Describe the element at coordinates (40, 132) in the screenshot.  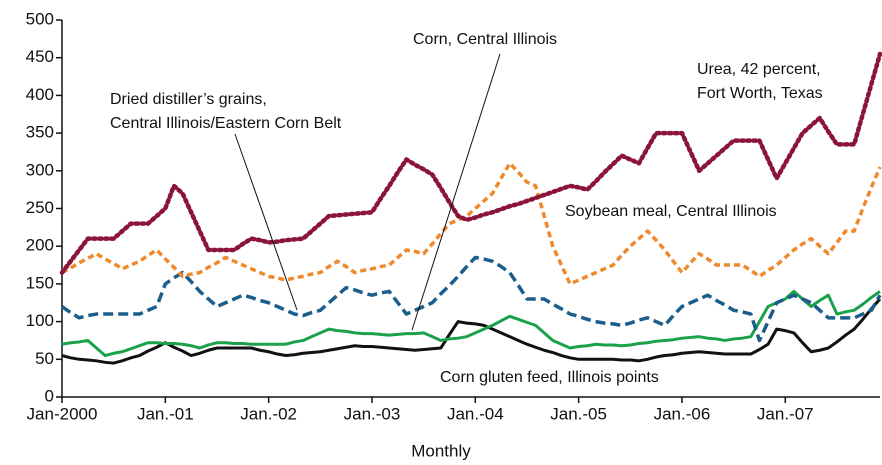
I see `y-tick-label: 350` at that location.